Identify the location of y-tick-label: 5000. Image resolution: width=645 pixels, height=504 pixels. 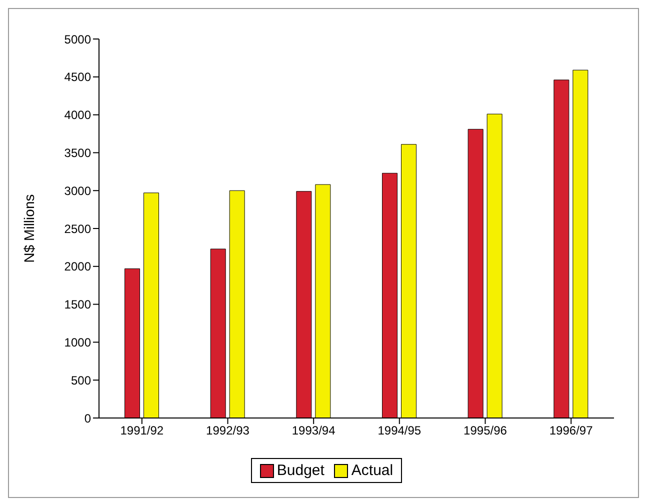
(78, 39).